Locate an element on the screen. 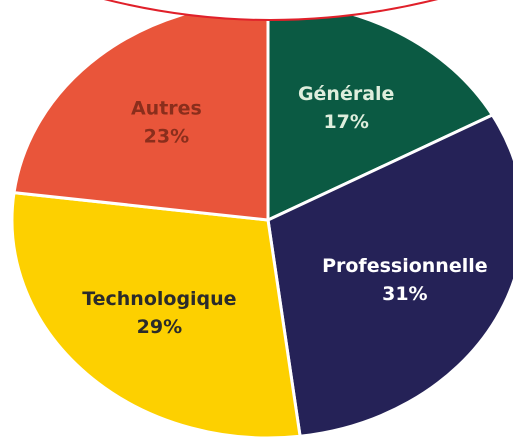 The height and width of the screenshot is (438, 513). decor-arc is located at coordinates (271, 10).